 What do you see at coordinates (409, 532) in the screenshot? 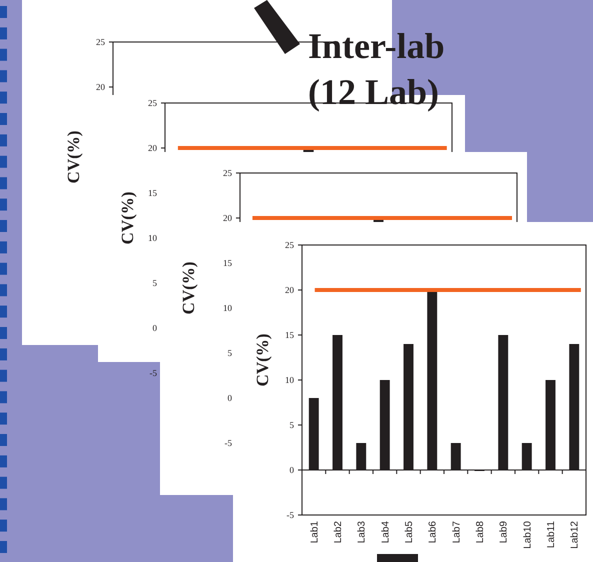
I see `x-tick-label: Lab5` at bounding box center [409, 532].